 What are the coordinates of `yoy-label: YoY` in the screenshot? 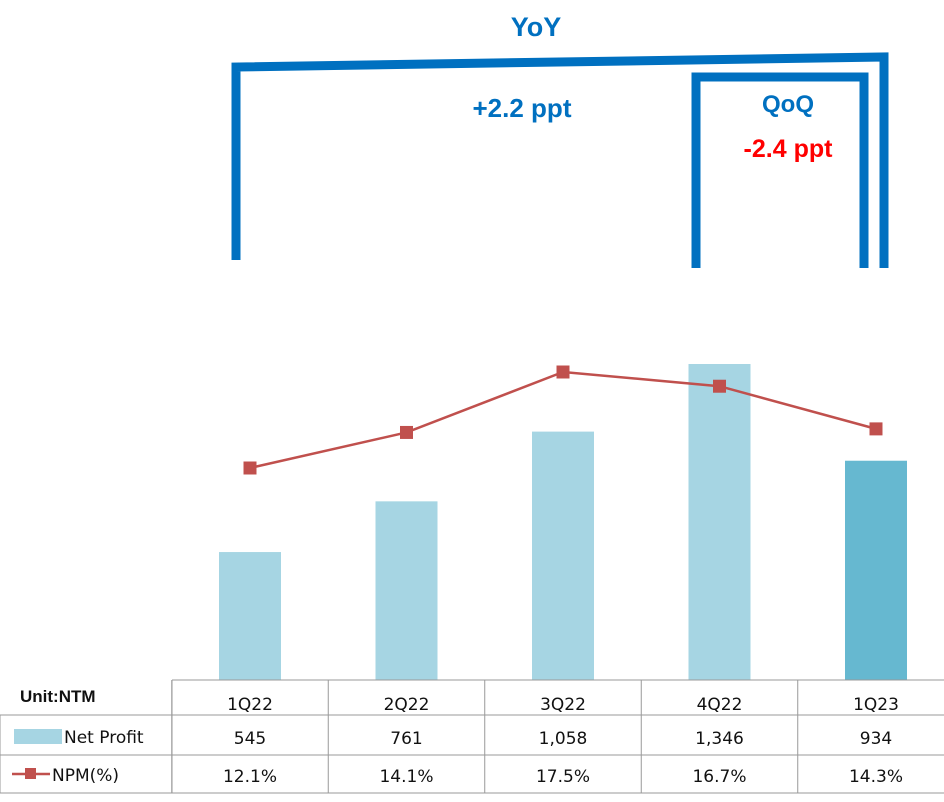 It's located at (536, 27).